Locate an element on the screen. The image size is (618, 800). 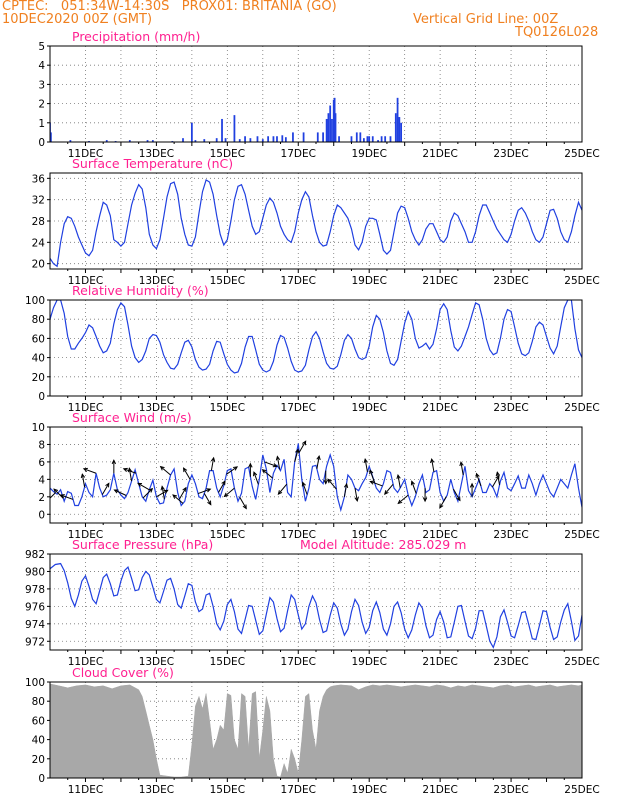
y-tick-label: 32 is located at coordinates (38, 201).